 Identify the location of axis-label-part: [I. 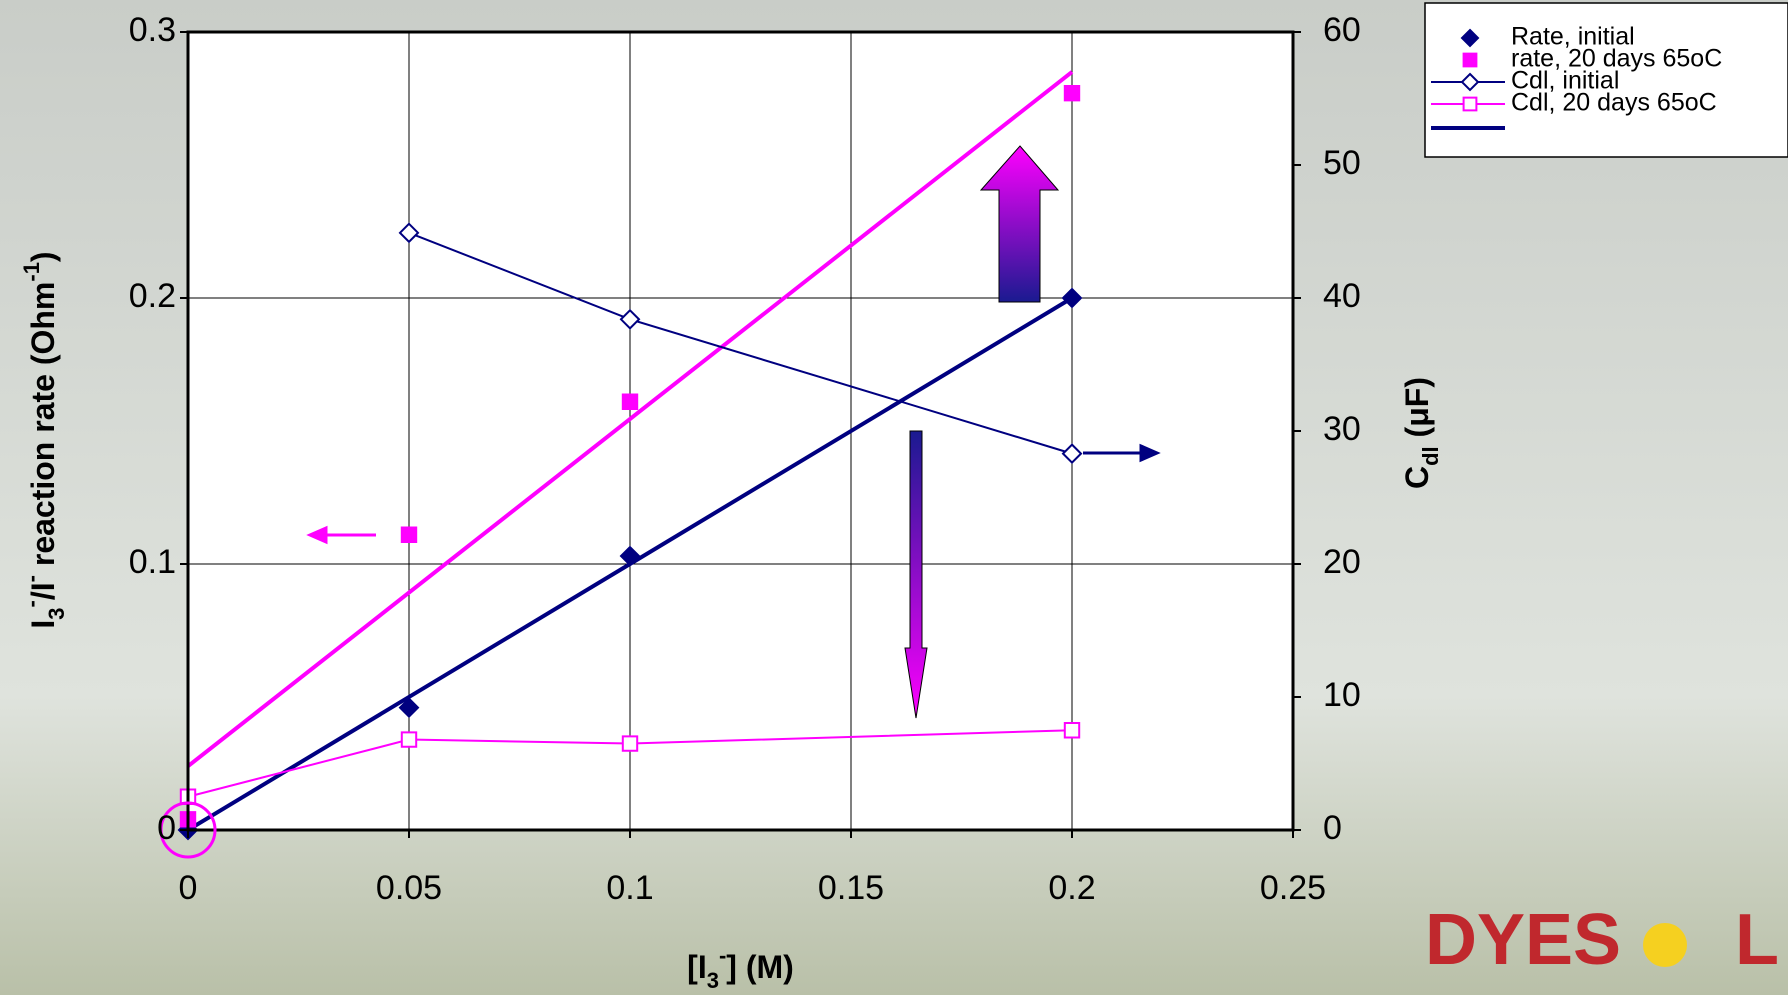
(697, 967).